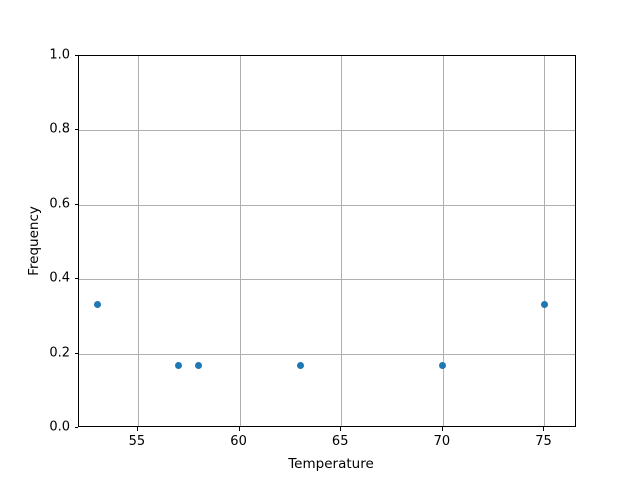  What do you see at coordinates (59, 353) in the screenshot?
I see `y-tick-label: 0.2` at bounding box center [59, 353].